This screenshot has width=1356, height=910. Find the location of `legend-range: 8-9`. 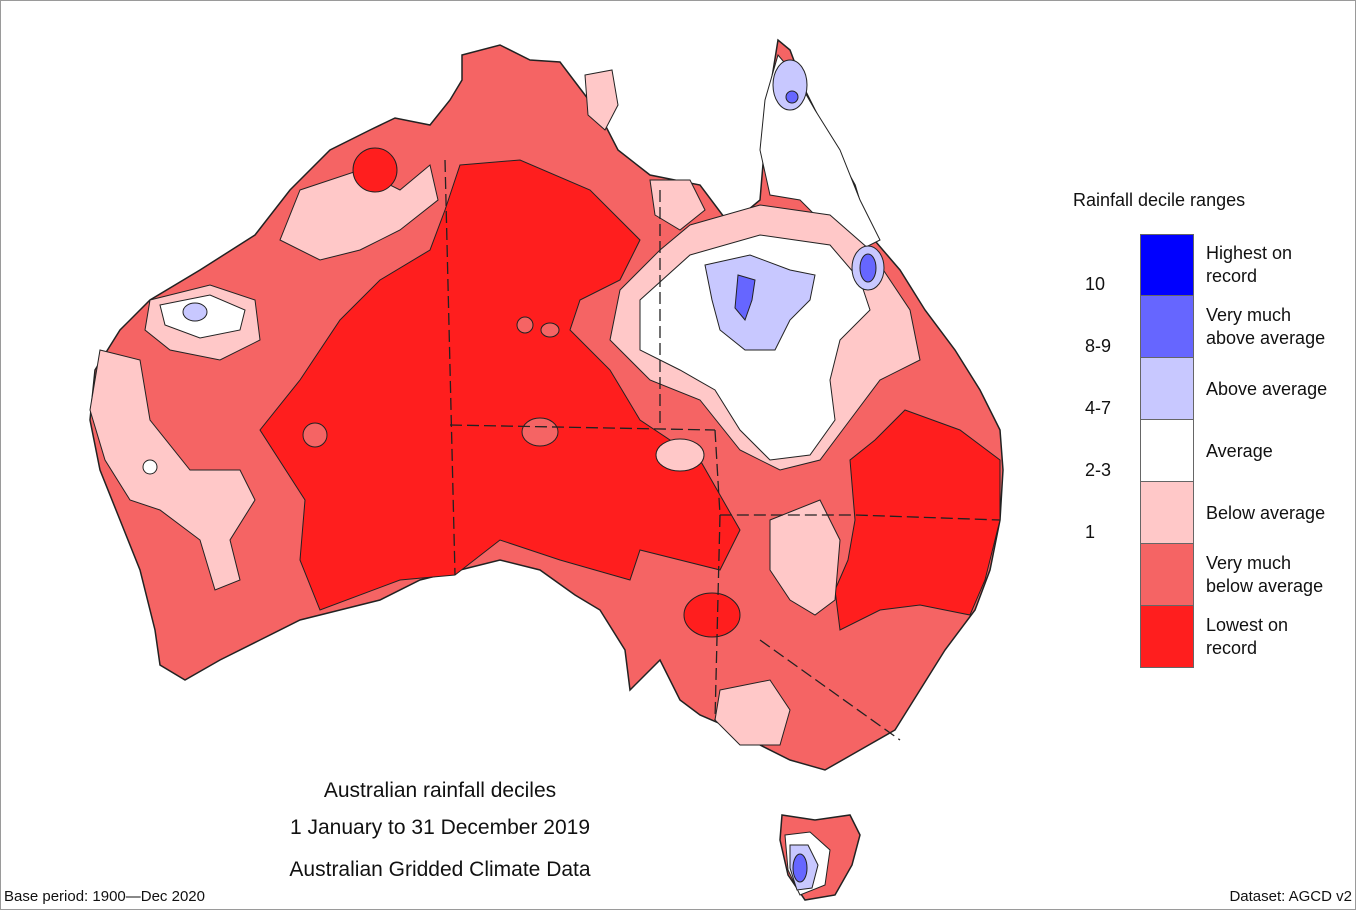

legend-range: 8-9 is located at coordinates (1098, 346).